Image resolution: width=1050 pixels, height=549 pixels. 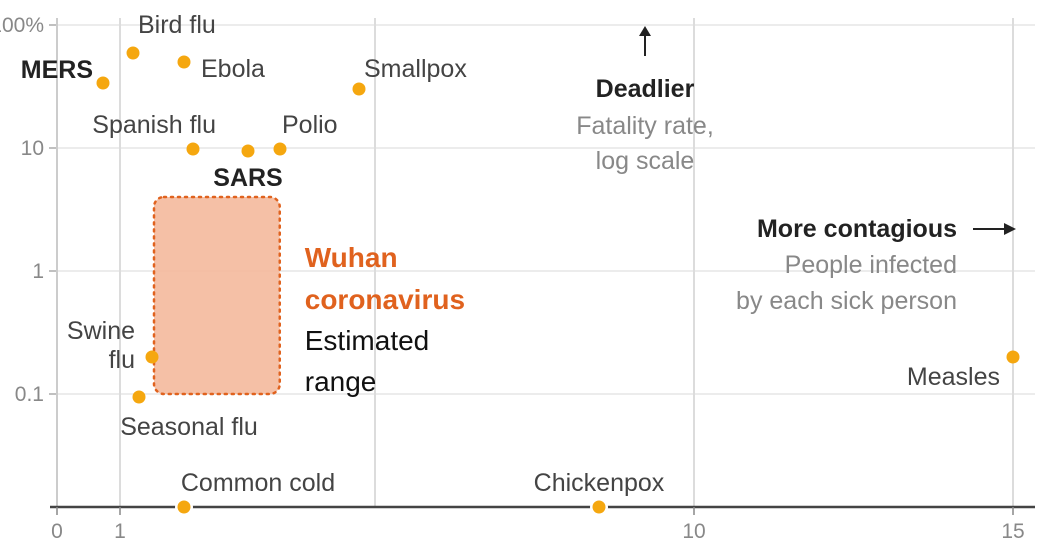 What do you see at coordinates (359, 89) in the screenshot?
I see `point-smallpox` at bounding box center [359, 89].